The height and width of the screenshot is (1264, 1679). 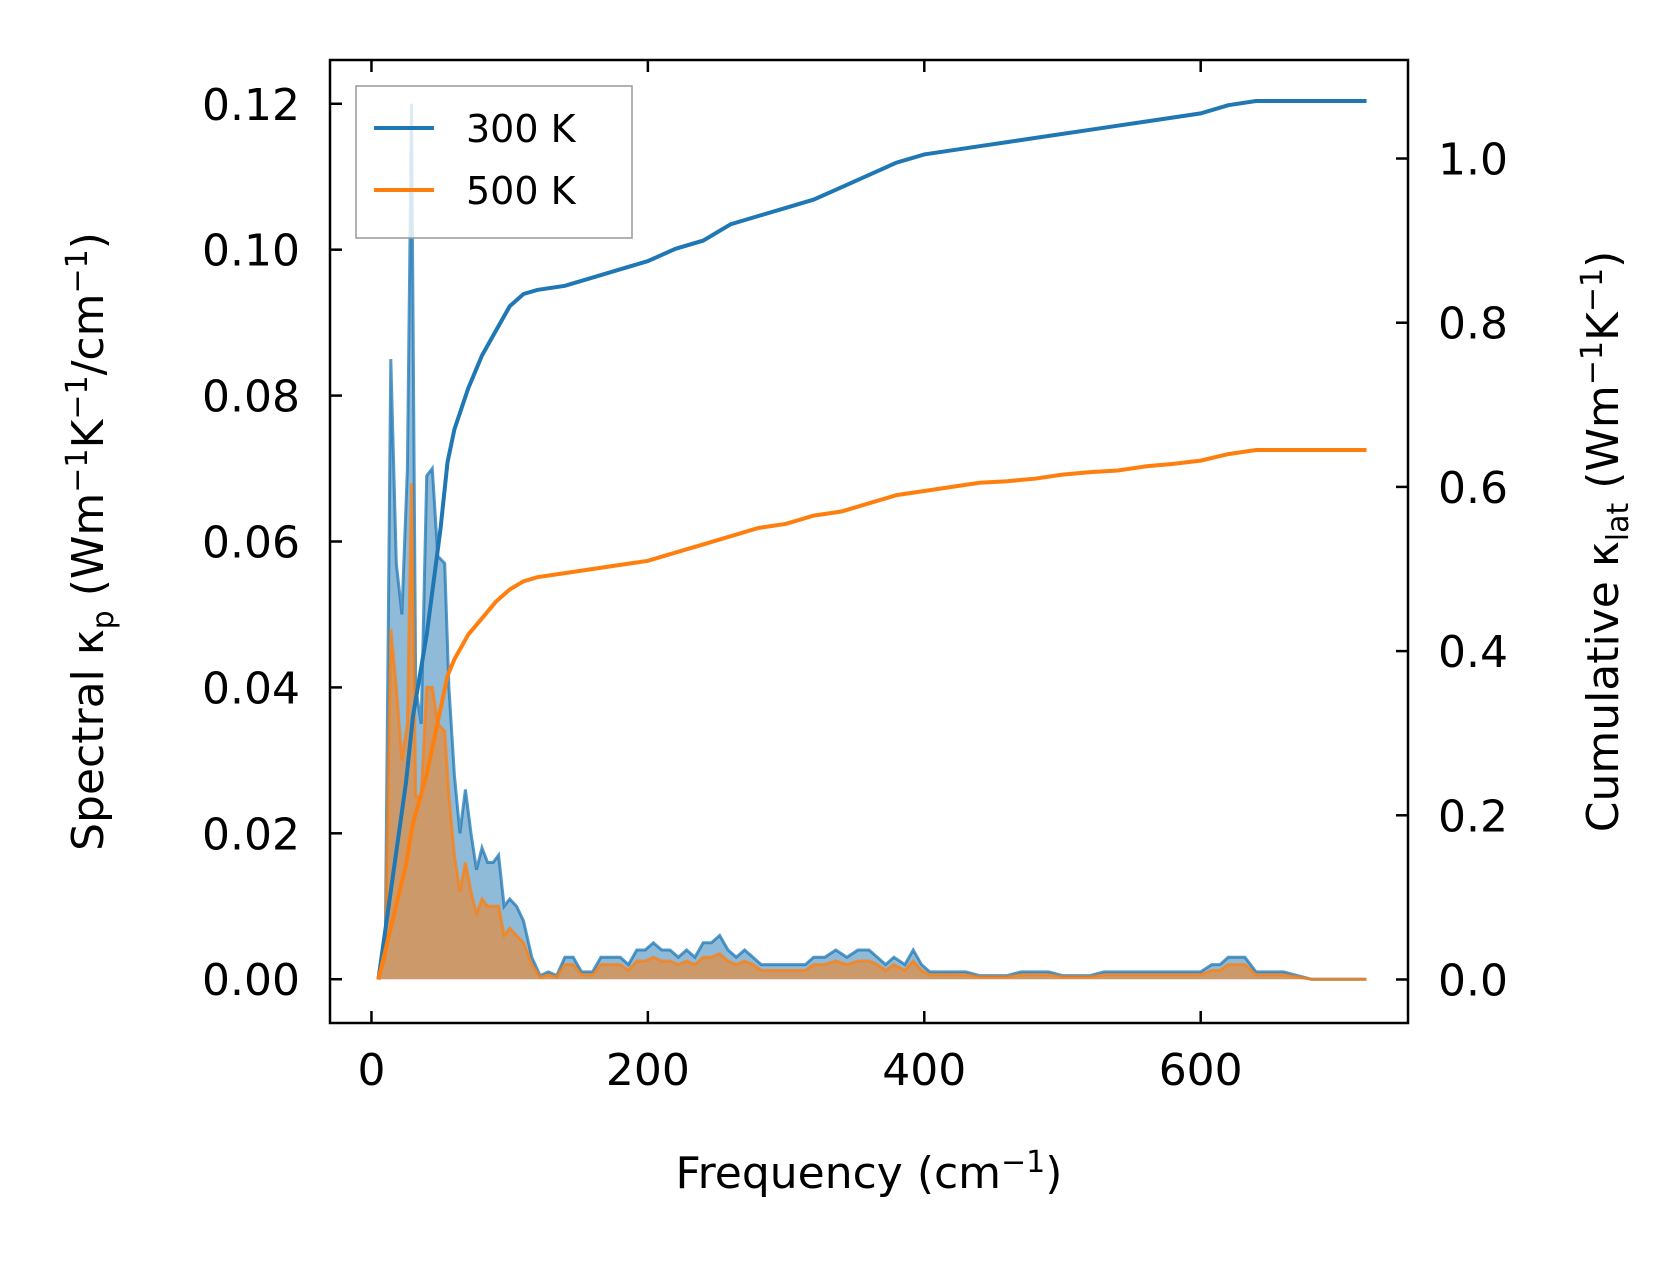 I want to click on y-right-tick-label: 1.0, so click(x=1473, y=160).